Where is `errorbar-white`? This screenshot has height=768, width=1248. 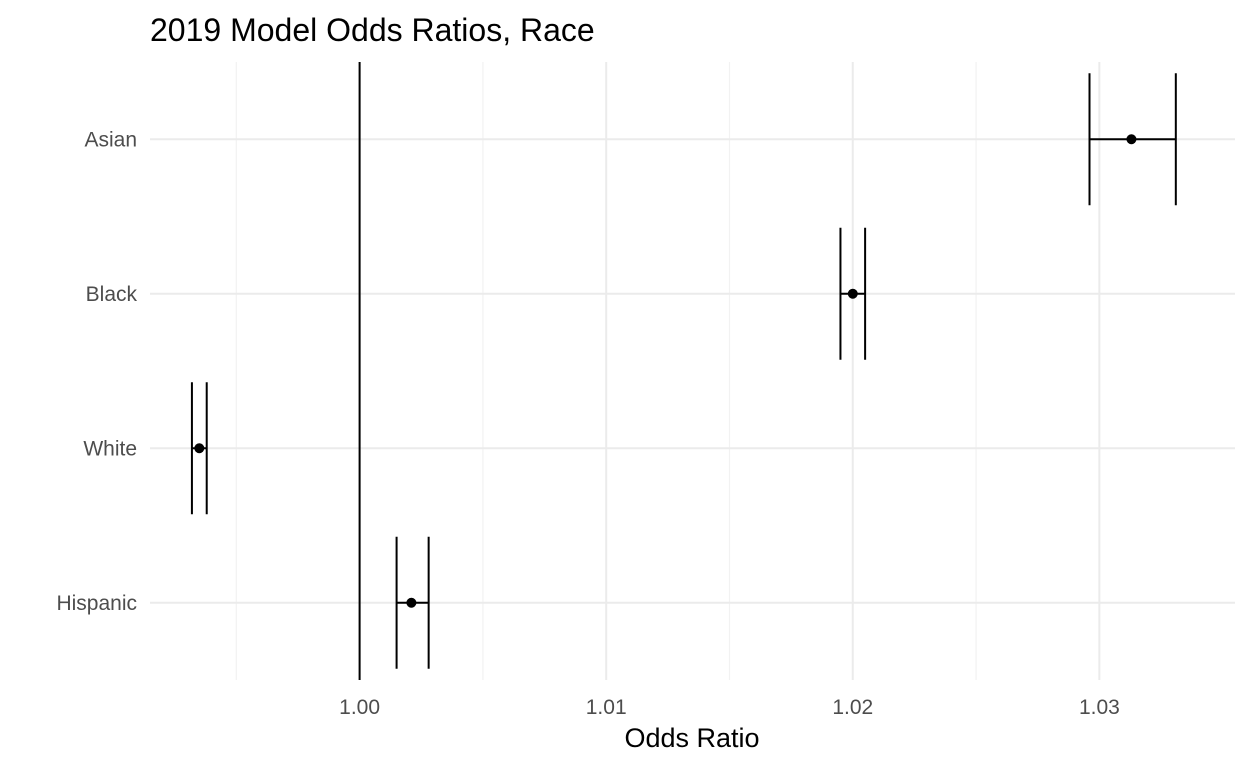 errorbar-white is located at coordinates (199, 448).